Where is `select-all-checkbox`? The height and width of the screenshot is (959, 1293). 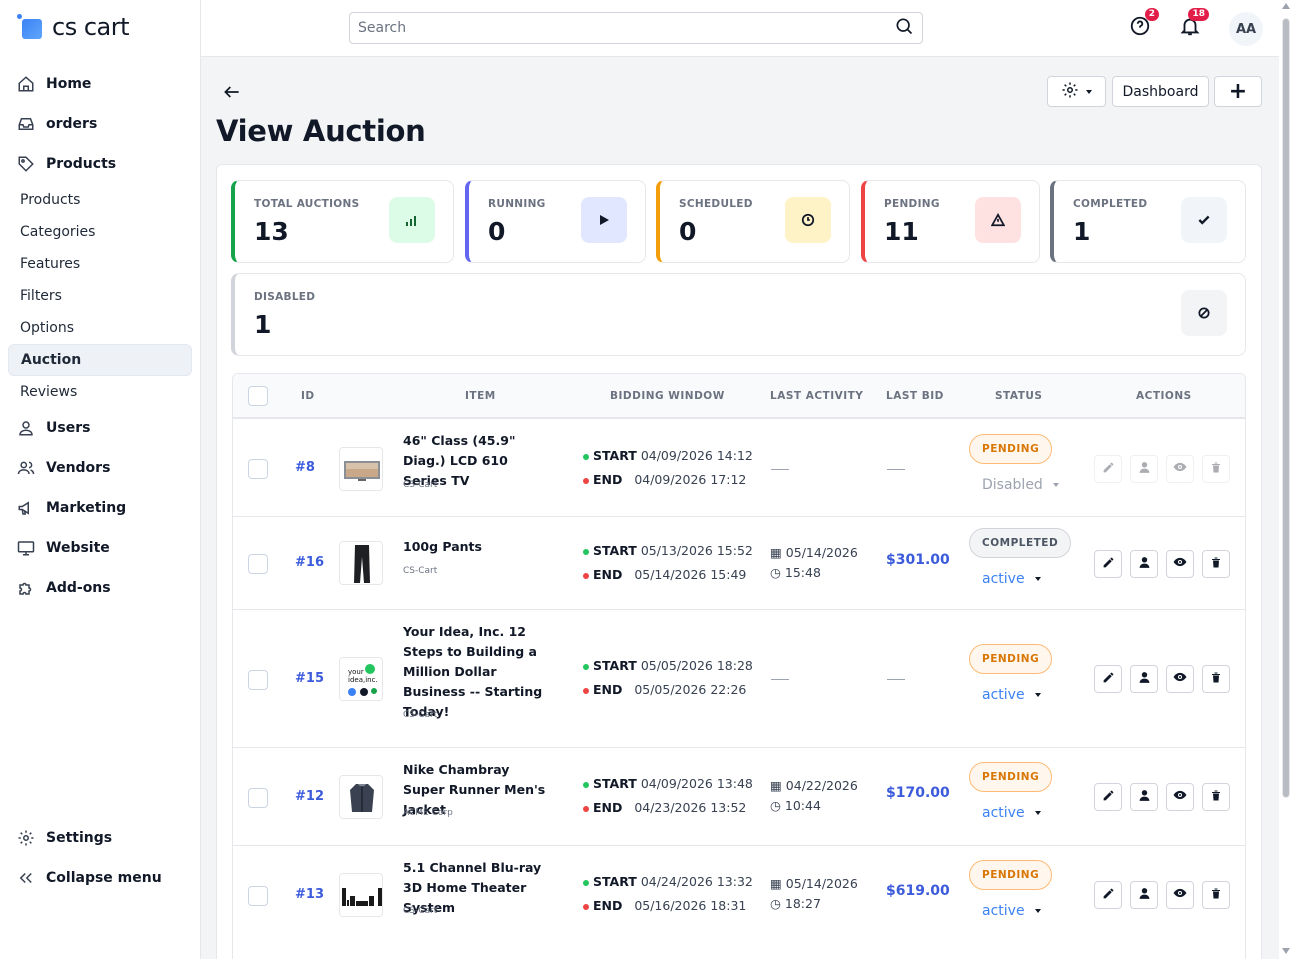 select-all-checkbox is located at coordinates (258, 396).